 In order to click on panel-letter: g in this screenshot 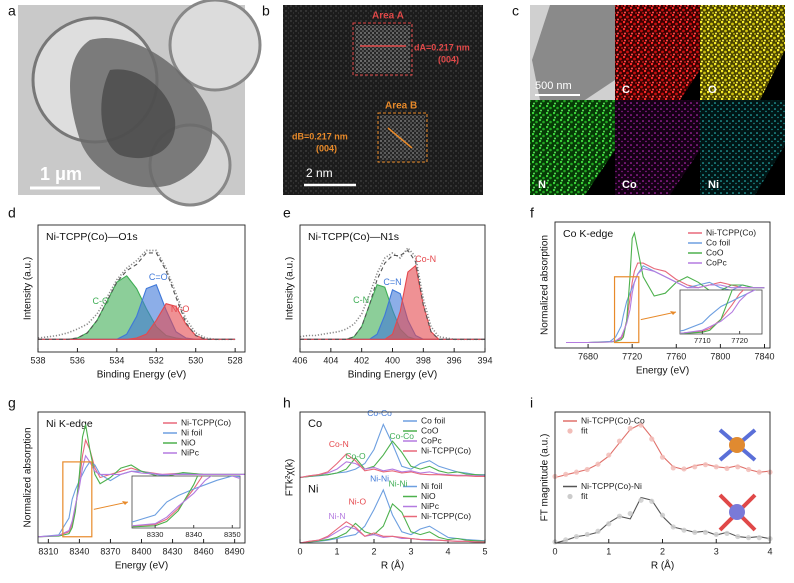, I will do `click(12, 403)`.